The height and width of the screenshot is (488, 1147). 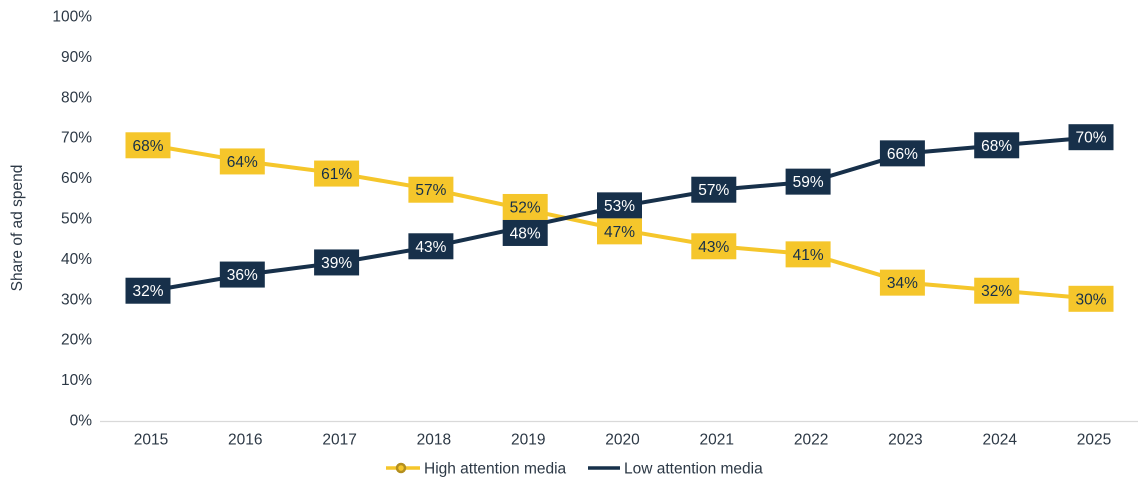 I want to click on x-tick-label: 2018, so click(x=434, y=440).